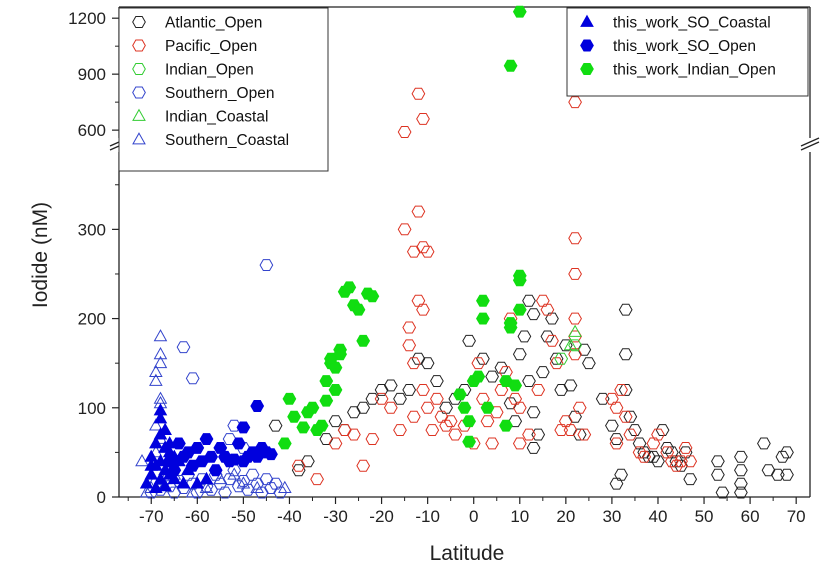 The width and height of the screenshot is (836, 574). I want to click on x-tick-label: -70, so click(151, 516).